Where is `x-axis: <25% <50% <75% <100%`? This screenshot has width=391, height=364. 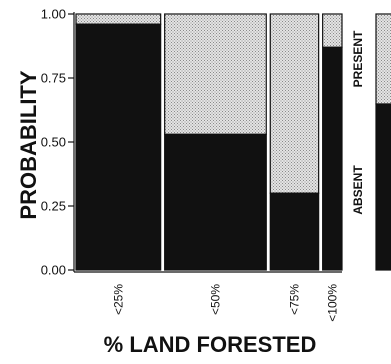
x-axis: <25% <50% <75% <100% is located at coordinates (208, 296).